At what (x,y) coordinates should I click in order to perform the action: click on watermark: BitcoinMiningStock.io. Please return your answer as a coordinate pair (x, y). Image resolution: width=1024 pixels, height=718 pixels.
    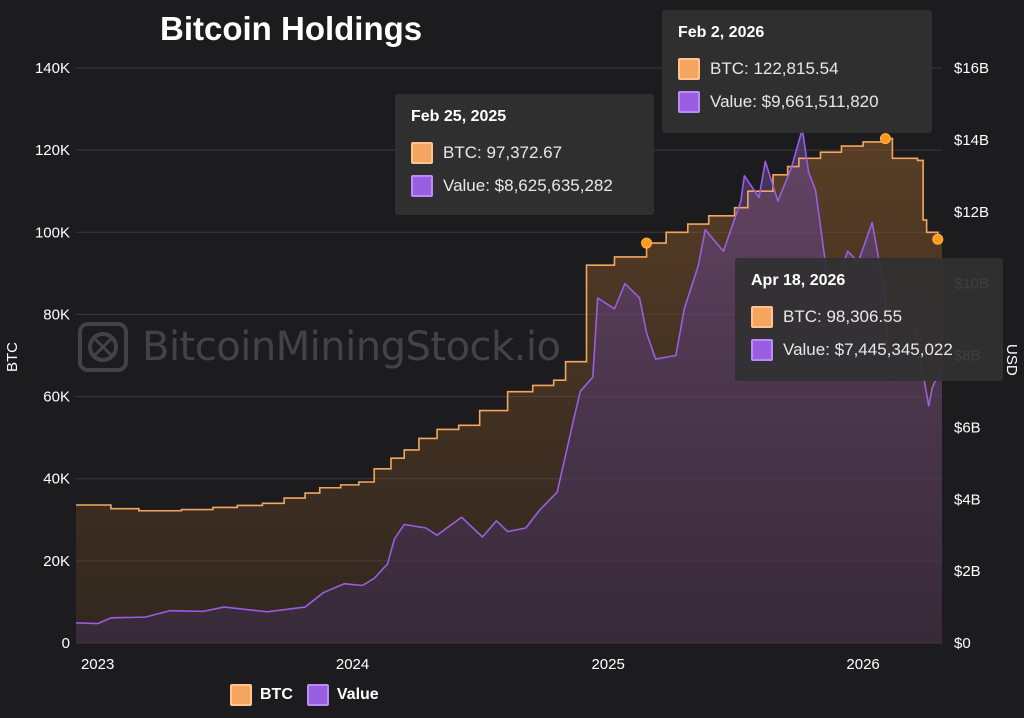
    Looking at the image, I should click on (319, 347).